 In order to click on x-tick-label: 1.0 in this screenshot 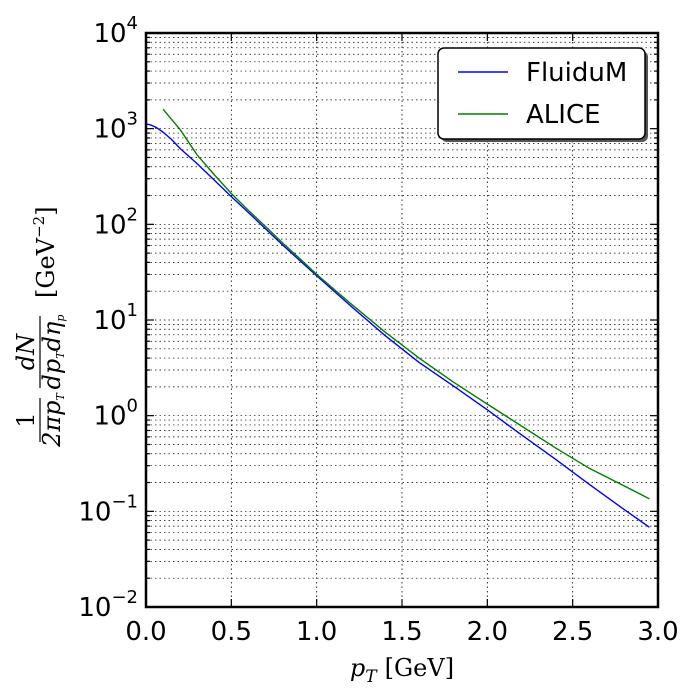, I will do `click(316, 632)`.